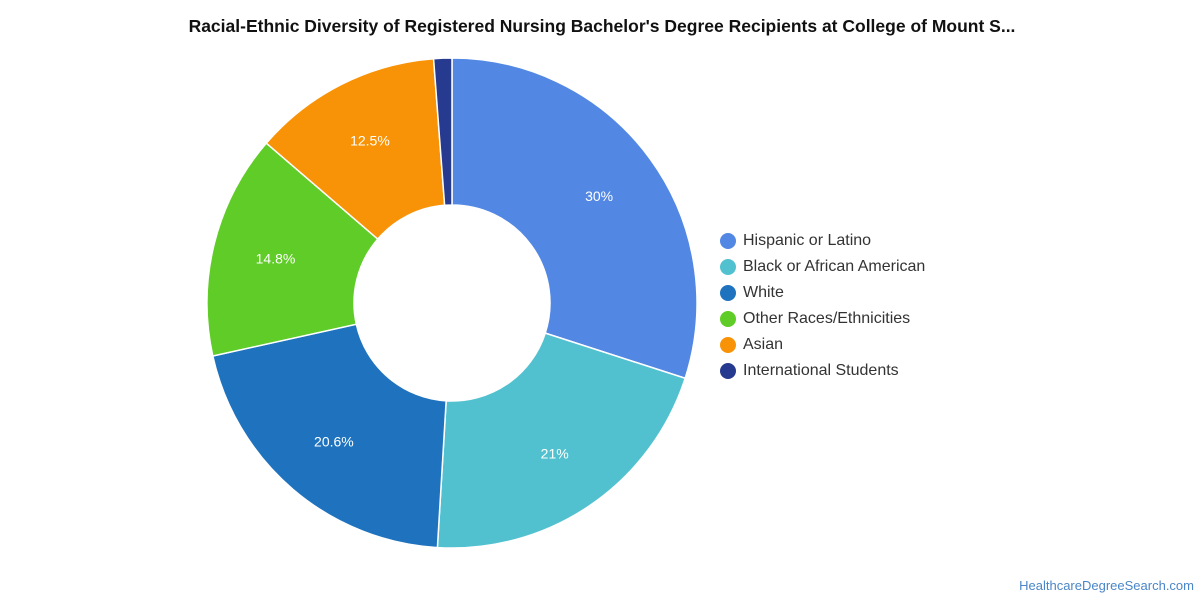  I want to click on legend-label: International Students, so click(821, 370).